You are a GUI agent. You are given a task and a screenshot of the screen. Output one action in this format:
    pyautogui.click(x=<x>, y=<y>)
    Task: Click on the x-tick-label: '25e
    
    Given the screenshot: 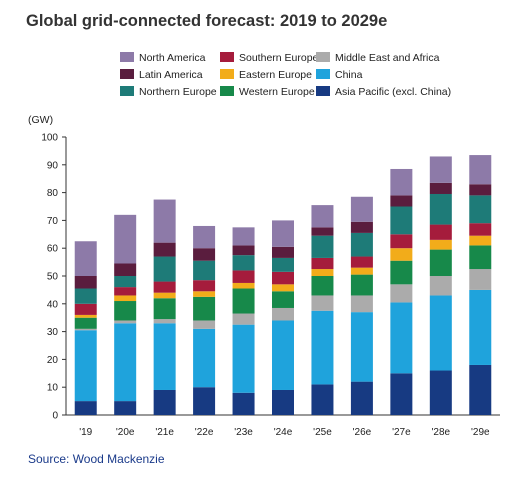 What is the action you would take?
    pyautogui.click(x=322, y=432)
    